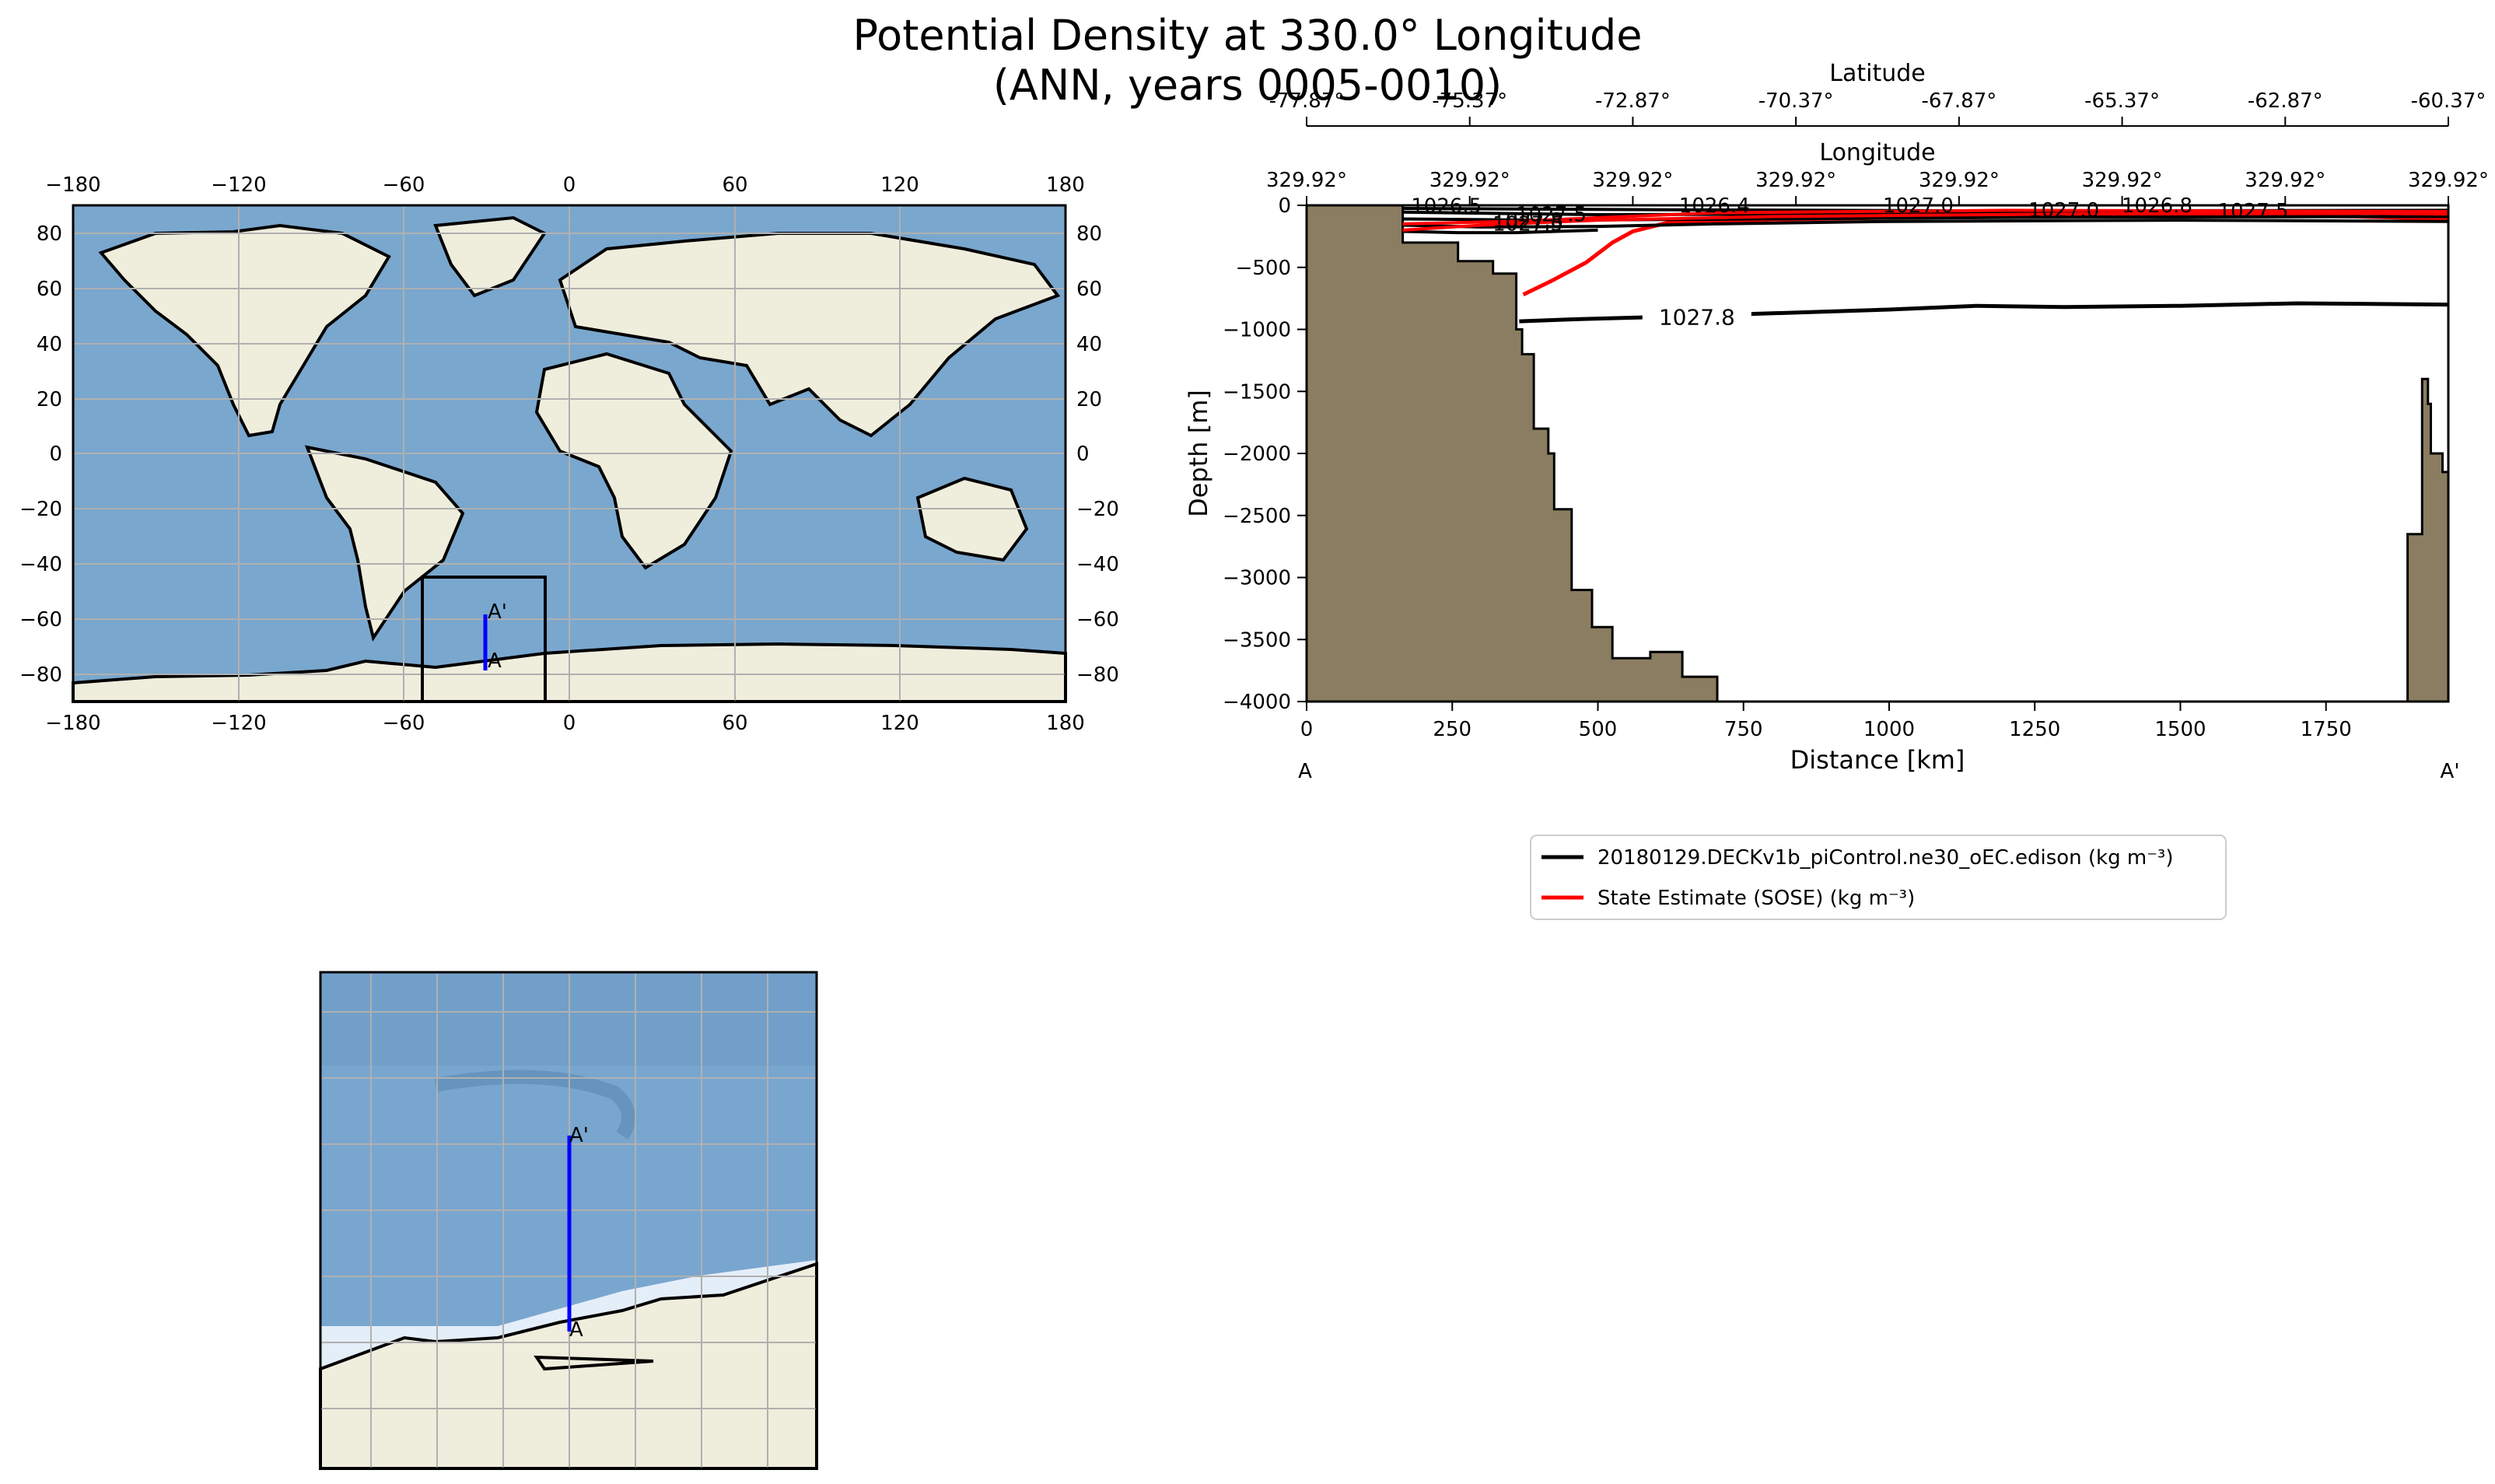 This screenshot has height=1484, width=2495. I want to click on y-tick-label: 0, so click(1284, 206).